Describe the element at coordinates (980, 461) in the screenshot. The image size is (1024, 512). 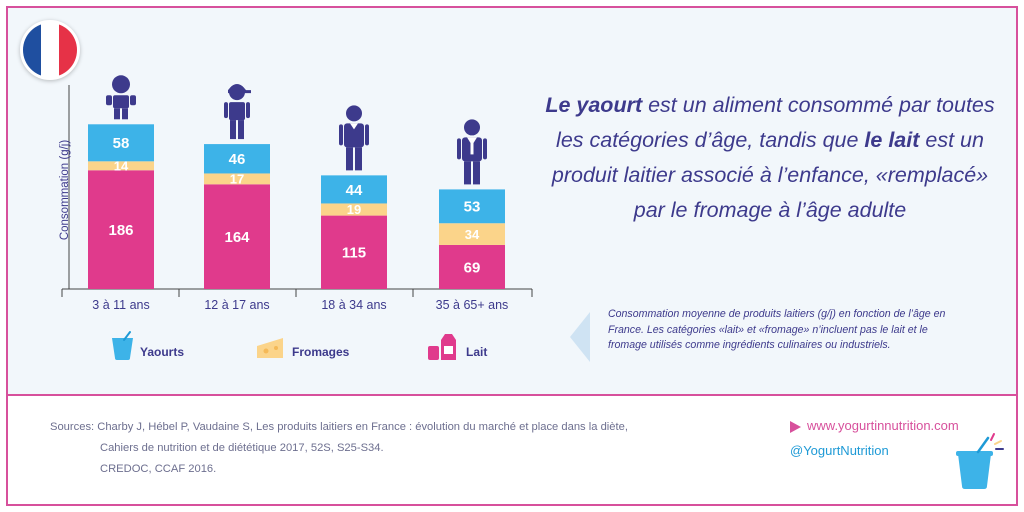
I see `yogurt-cup-logo-icon` at that location.